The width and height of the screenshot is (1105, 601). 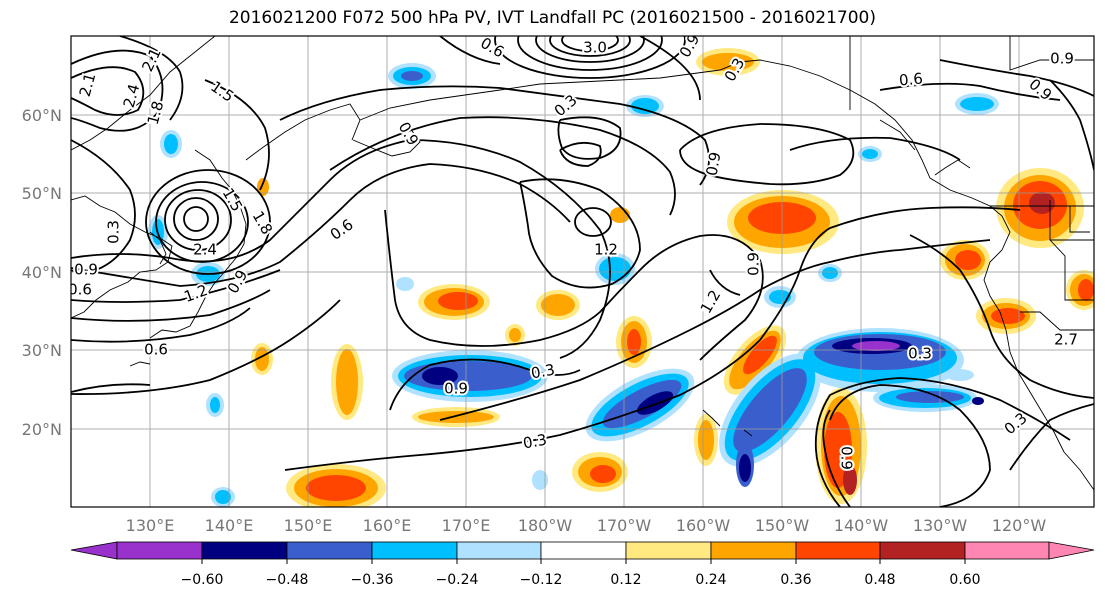 I want to click on lon-label: 140°W, so click(x=861, y=525).